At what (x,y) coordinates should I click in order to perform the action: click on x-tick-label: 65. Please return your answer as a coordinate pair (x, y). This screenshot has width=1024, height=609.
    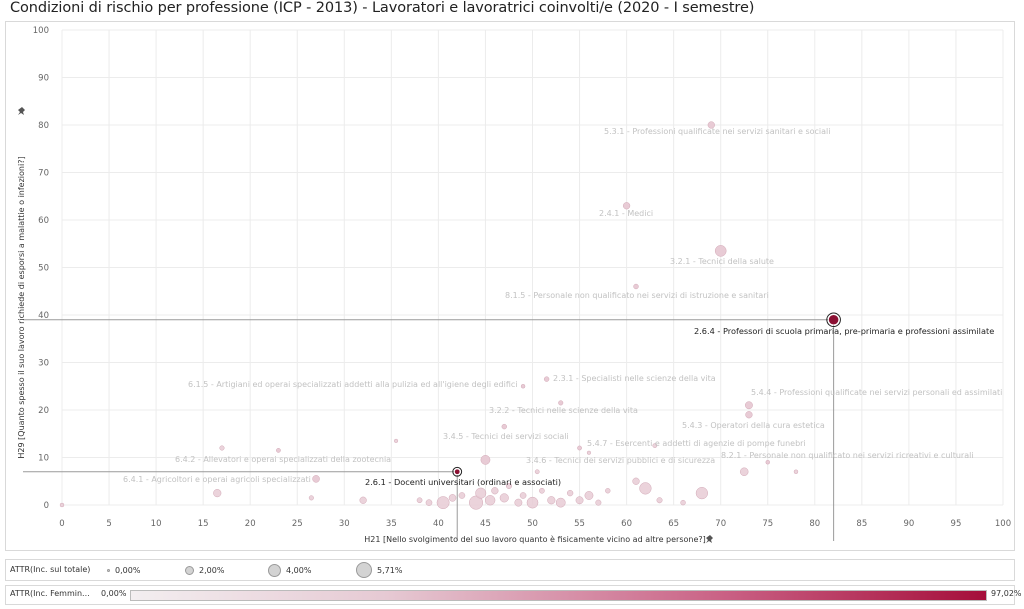
    Looking at the image, I should click on (673, 524).